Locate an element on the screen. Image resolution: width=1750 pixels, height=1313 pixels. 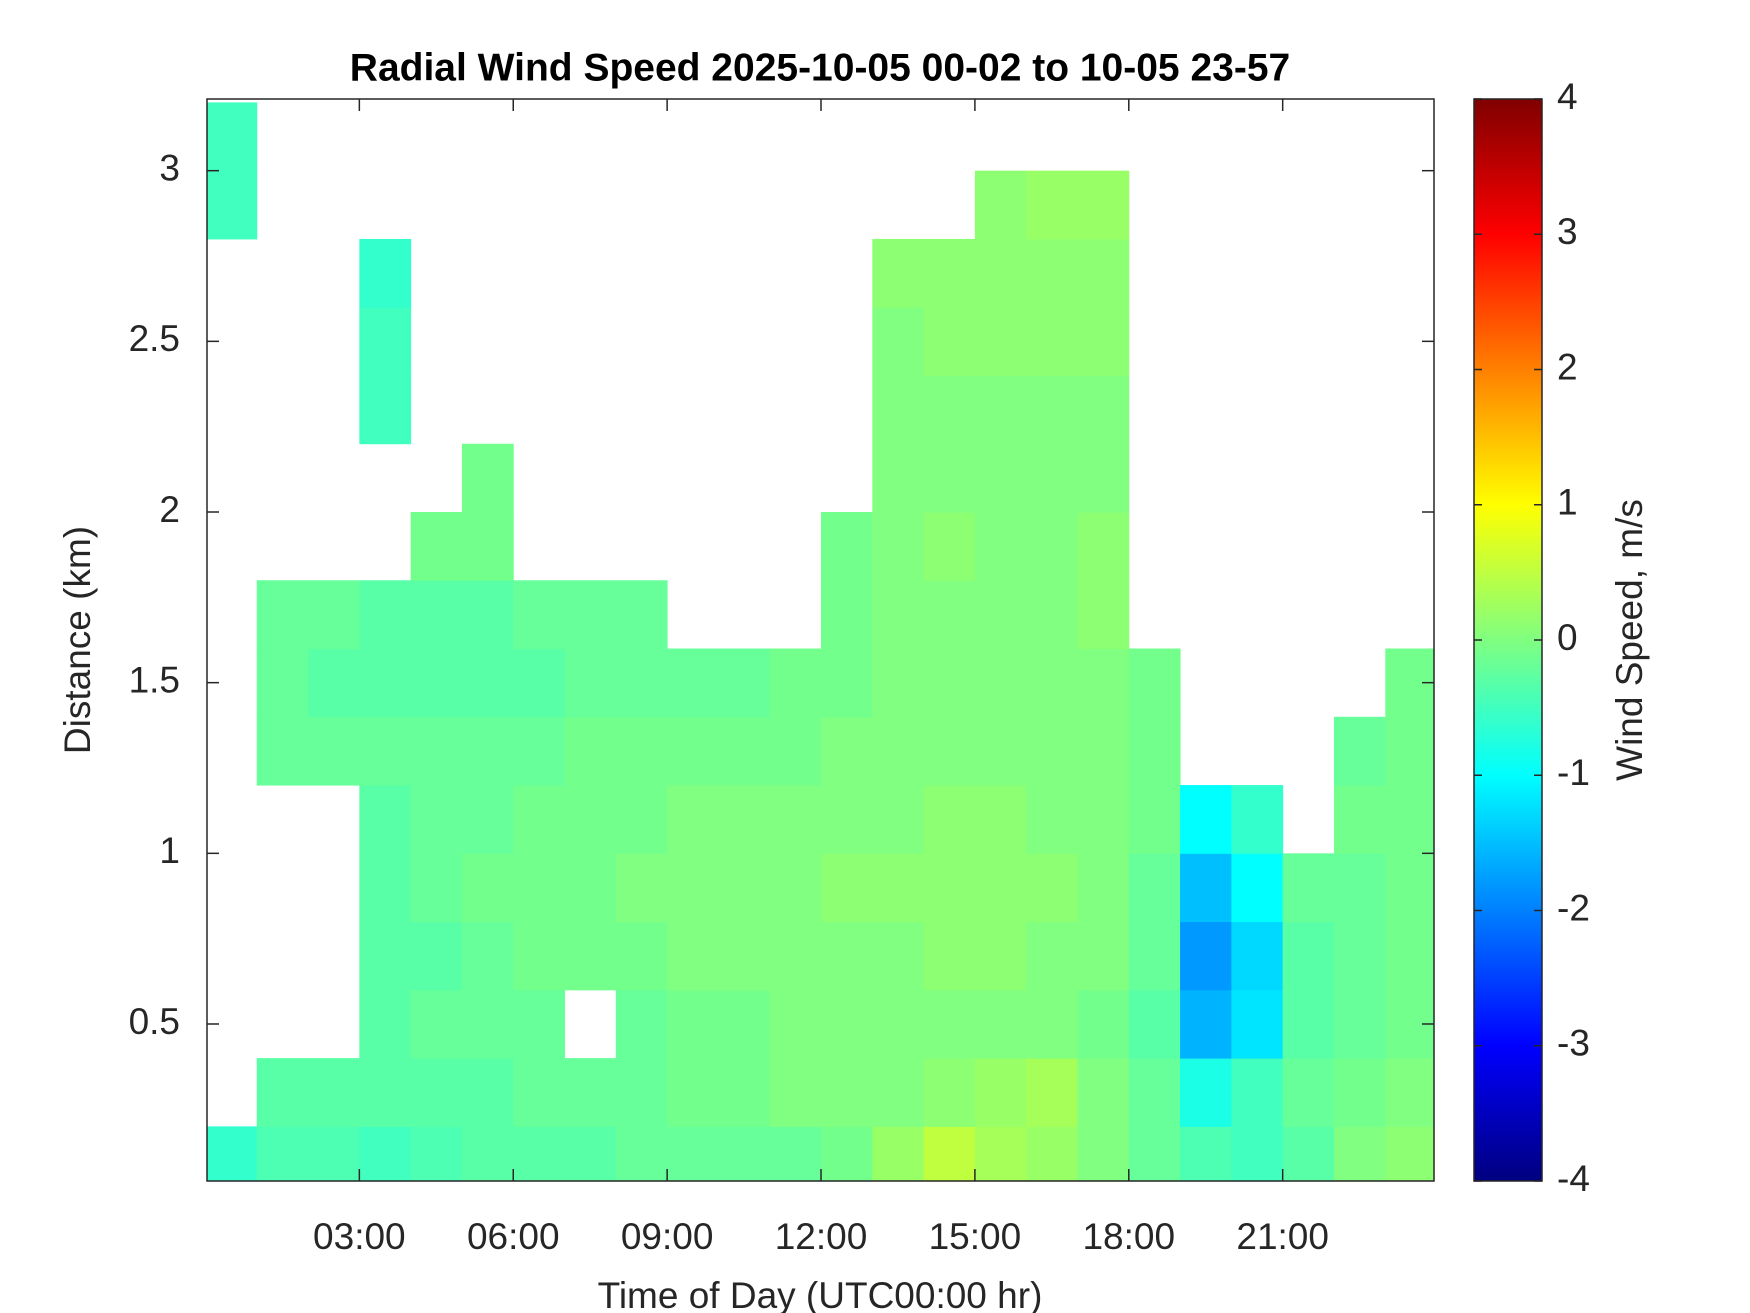
colorbar-tick-label: 0 is located at coordinates (1567, 637).